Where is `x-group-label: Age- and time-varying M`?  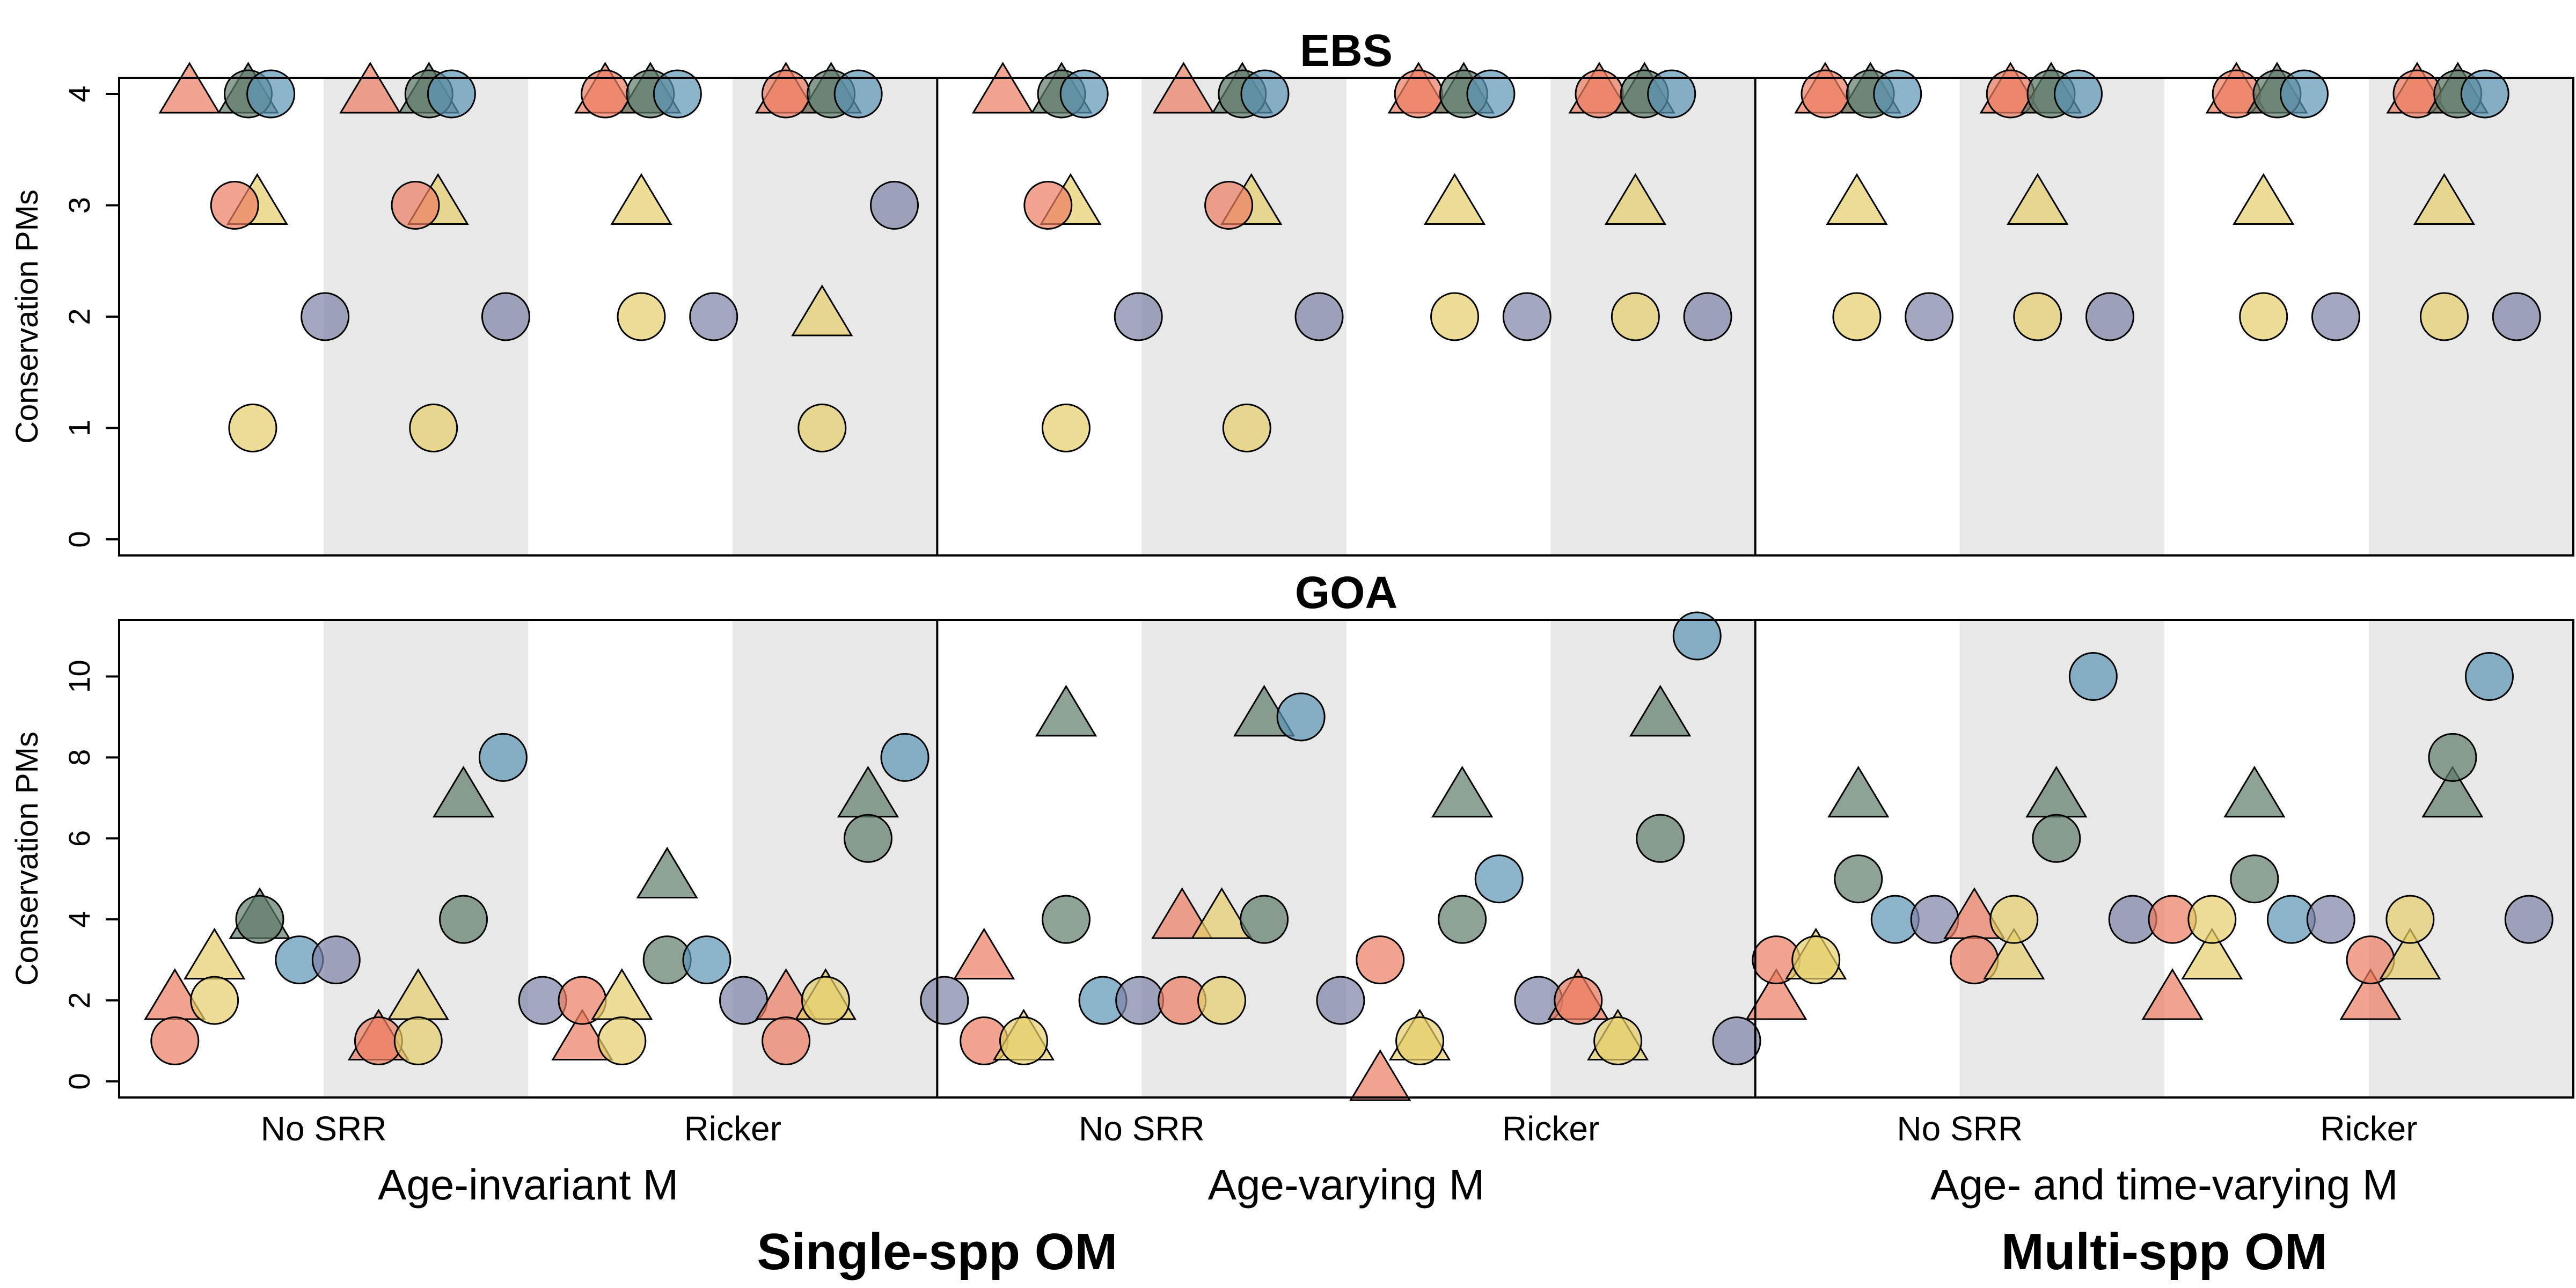 x-group-label: Age- and time-varying M is located at coordinates (2164, 1185).